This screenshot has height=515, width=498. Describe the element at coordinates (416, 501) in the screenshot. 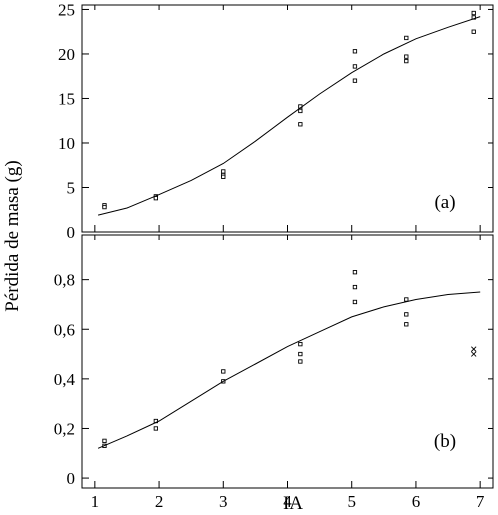

I see `x-tick-label-b: 6` at that location.